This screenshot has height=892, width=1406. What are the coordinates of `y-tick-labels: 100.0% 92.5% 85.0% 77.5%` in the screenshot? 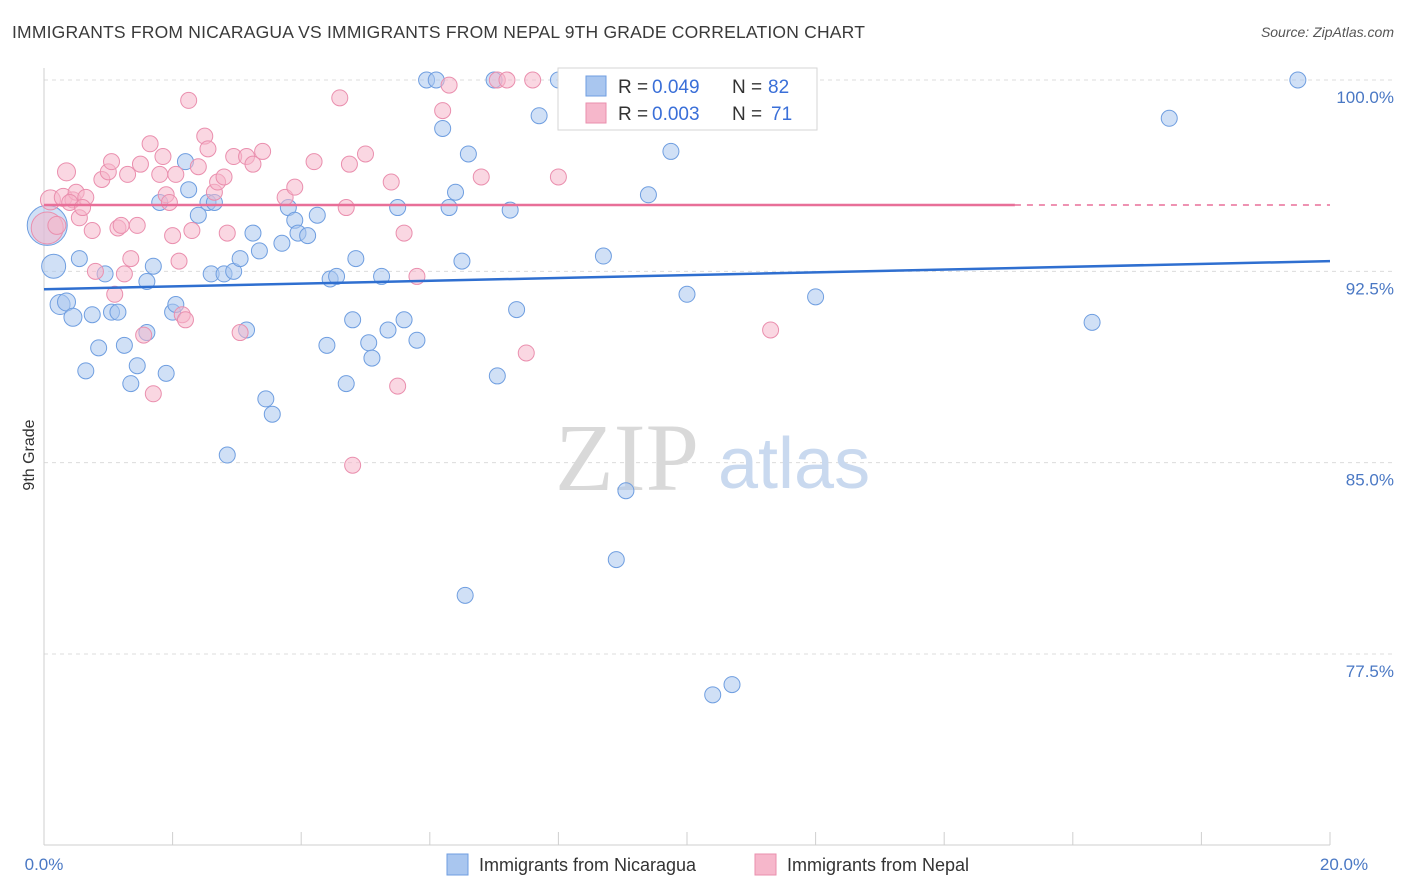 It's located at (1365, 384).